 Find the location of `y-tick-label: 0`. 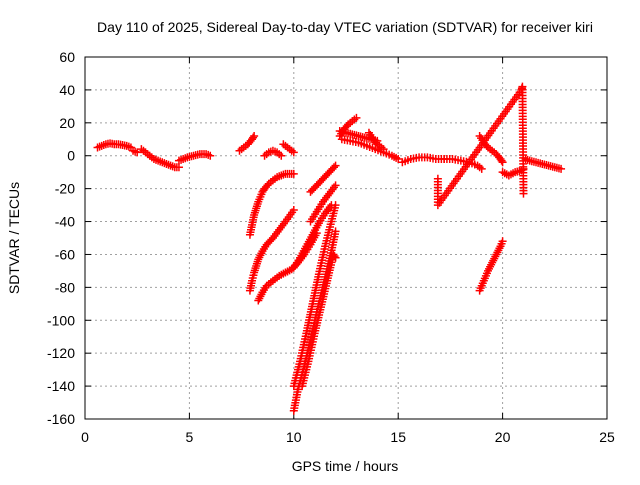

y-tick-label: 0 is located at coordinates (71, 156).